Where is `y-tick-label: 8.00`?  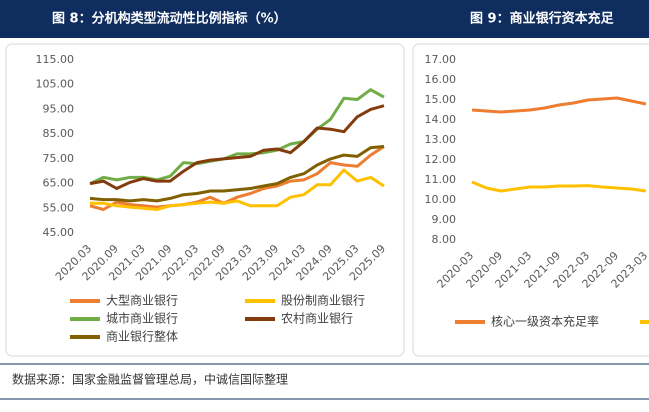 y-tick-label: 8.00 is located at coordinates (444, 239).